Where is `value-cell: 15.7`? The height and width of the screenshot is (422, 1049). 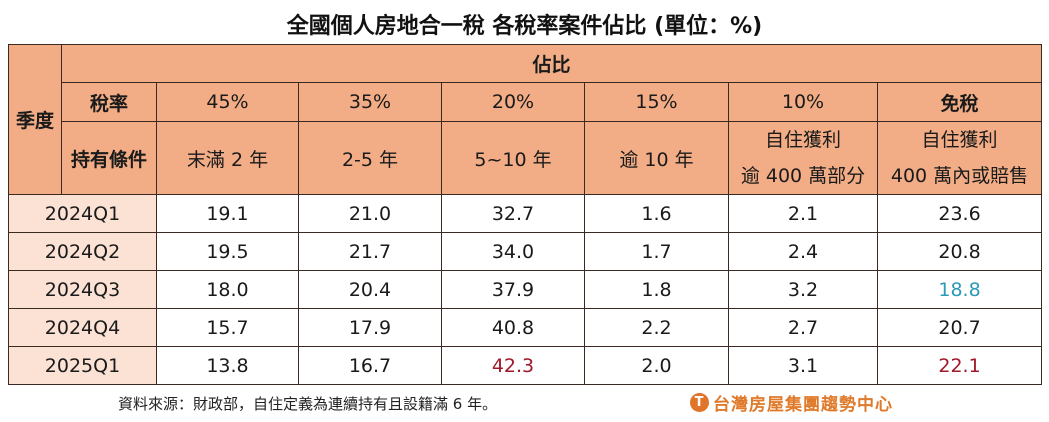
value-cell: 15.7 is located at coordinates (227, 327).